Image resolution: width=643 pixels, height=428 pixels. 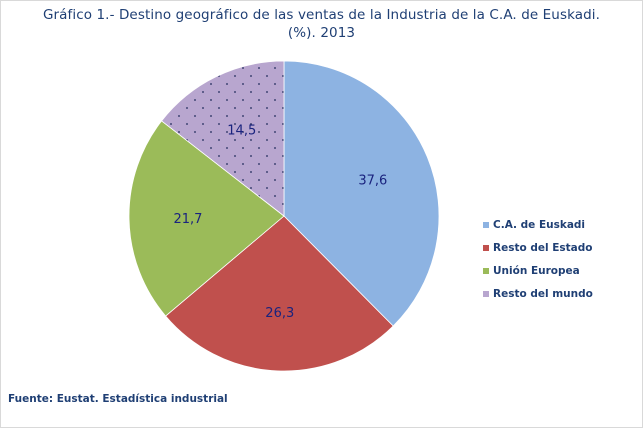 I want to click on data-label-resto-del-estado: 26,3, so click(x=279, y=313).